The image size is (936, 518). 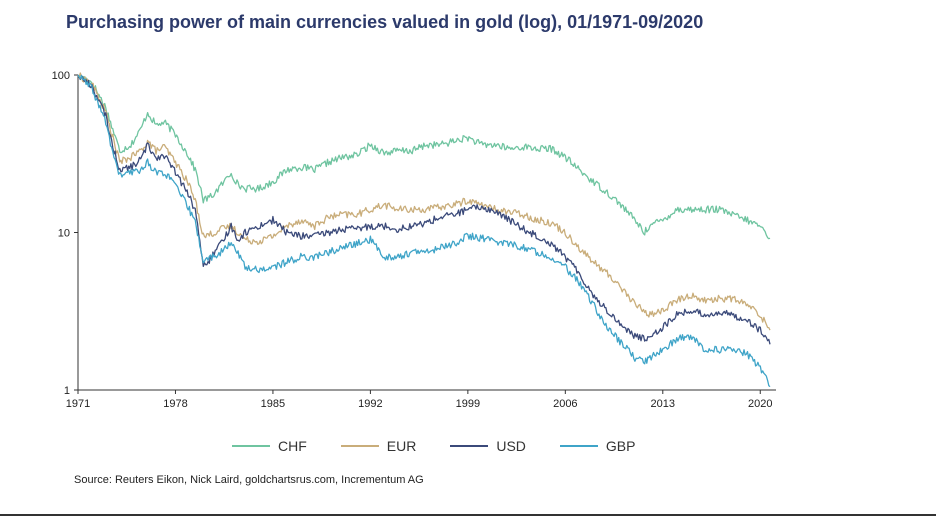 I want to click on x-tick-label: 2006, so click(x=565, y=404).